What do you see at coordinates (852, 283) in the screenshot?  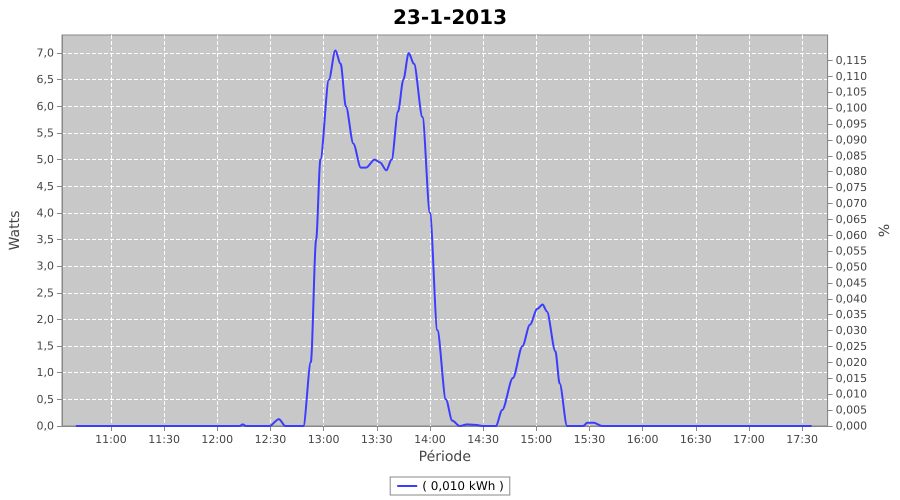 I see `y2-tick-label: 0,045` at bounding box center [852, 283].